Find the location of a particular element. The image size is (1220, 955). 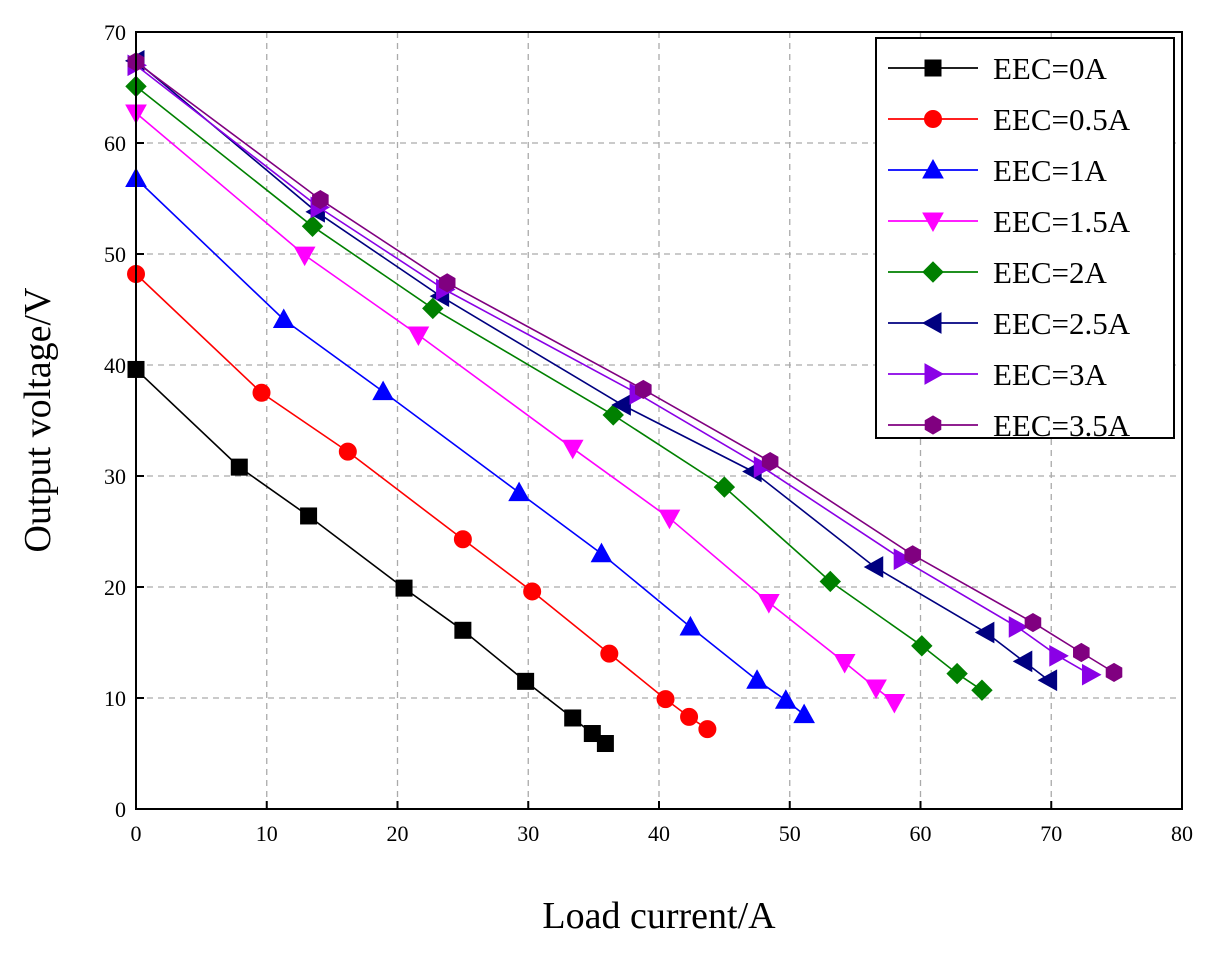

legend-label: EEC=1.5A is located at coordinates (1062, 221).